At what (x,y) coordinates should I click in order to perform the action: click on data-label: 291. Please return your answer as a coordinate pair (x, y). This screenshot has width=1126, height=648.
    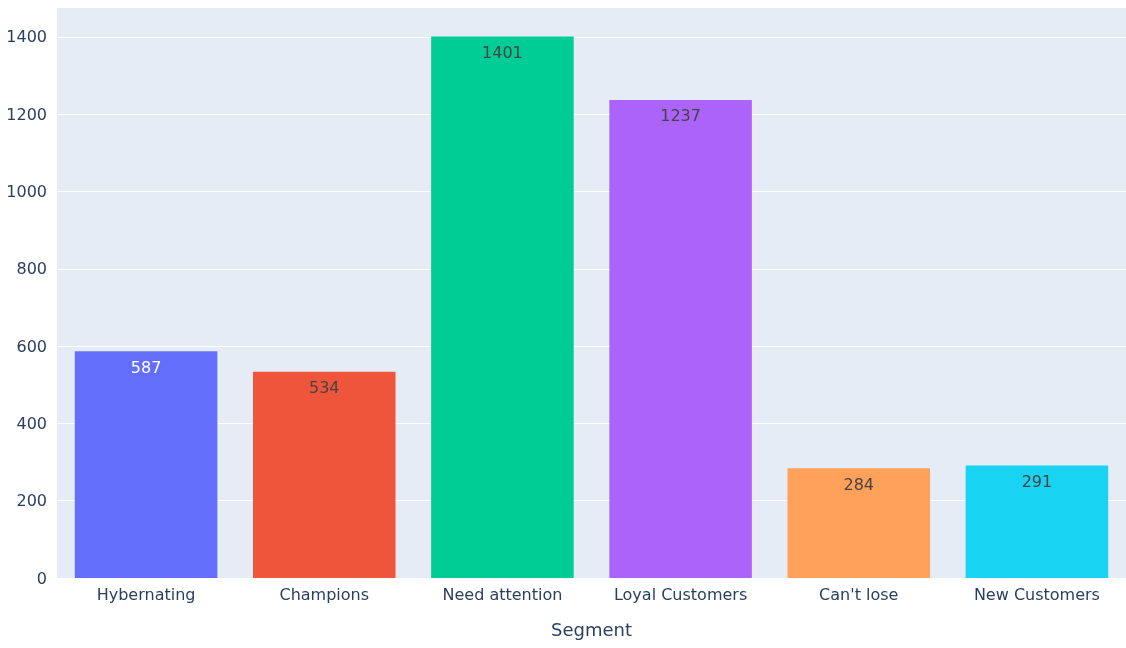
    Looking at the image, I should click on (1037, 482).